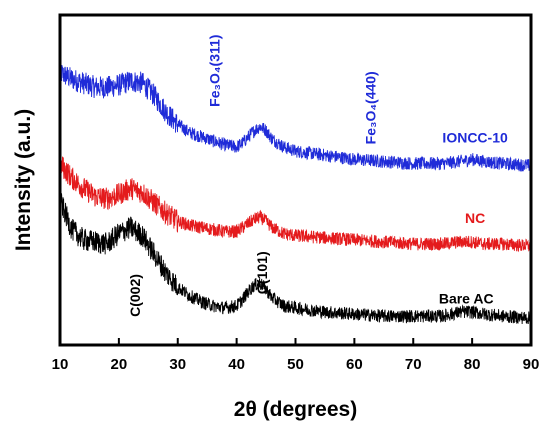  I want to click on x-axis-title: 2θ (degrees), so click(295, 409).